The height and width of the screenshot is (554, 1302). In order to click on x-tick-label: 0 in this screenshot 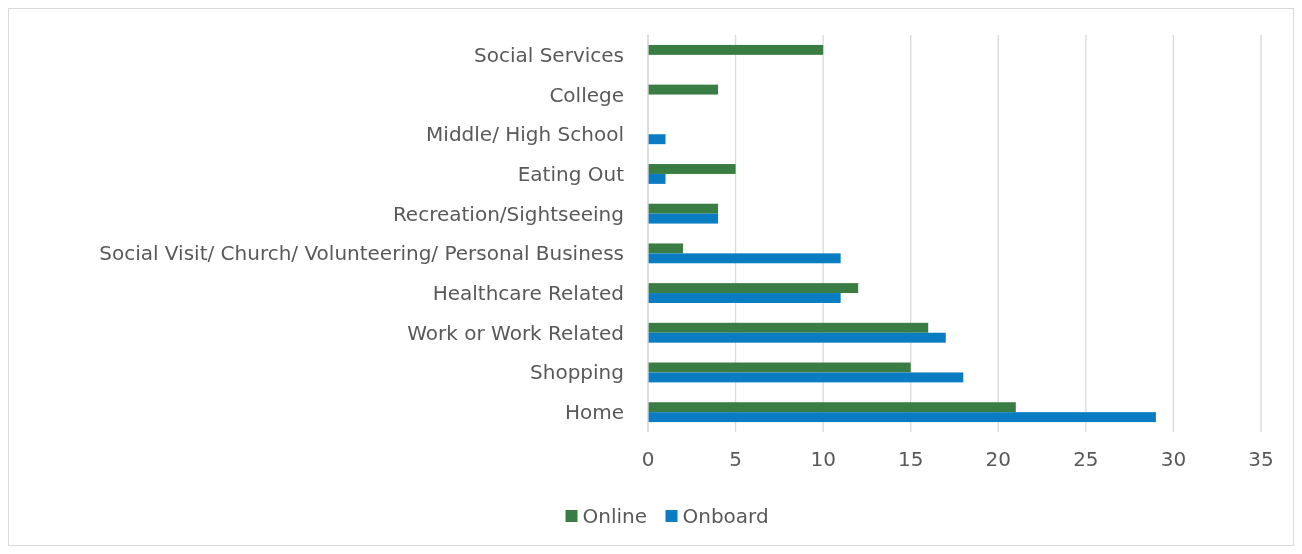, I will do `click(648, 459)`.